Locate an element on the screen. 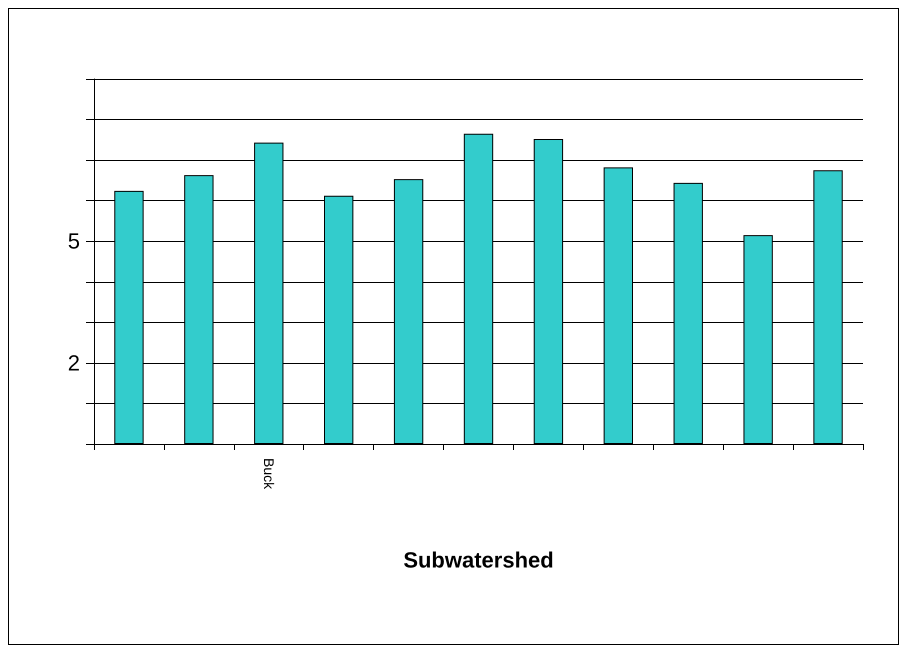 This screenshot has width=909, height=655. y-tick-label: 2 is located at coordinates (74, 363).